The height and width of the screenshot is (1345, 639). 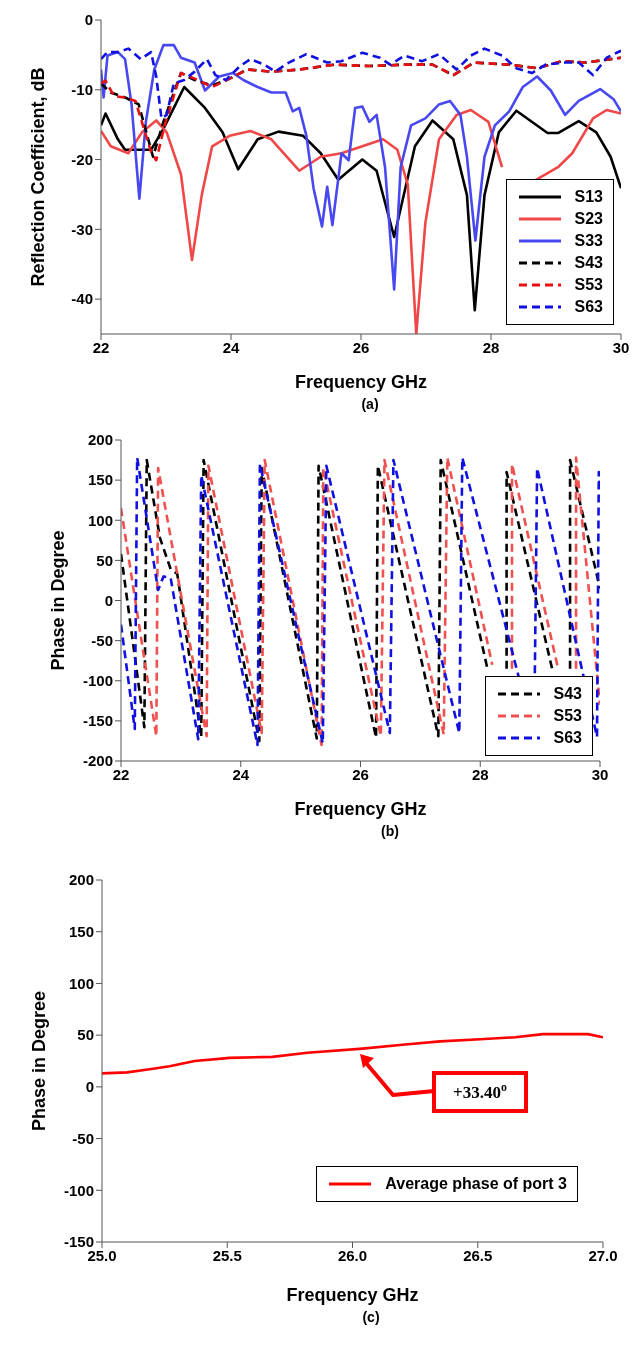 I want to click on y-tick-label: -150, so click(x=97, y=721).